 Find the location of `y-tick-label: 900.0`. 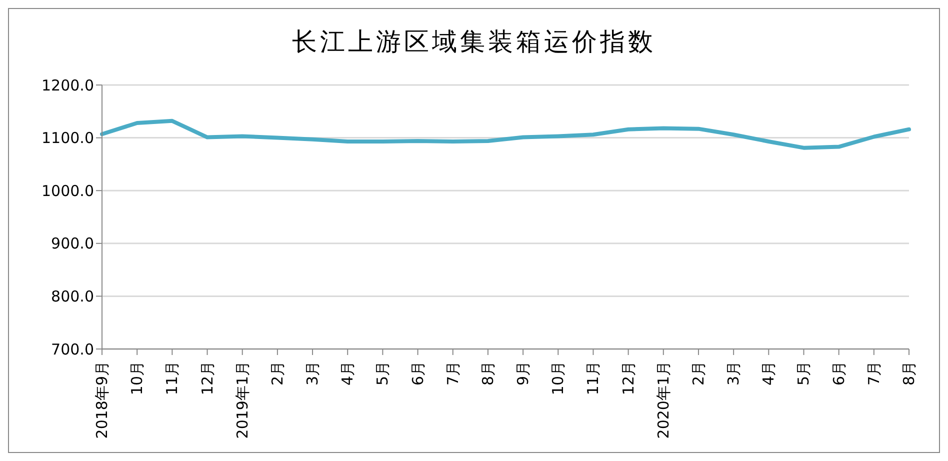

y-tick-label: 900.0 is located at coordinates (72, 243).